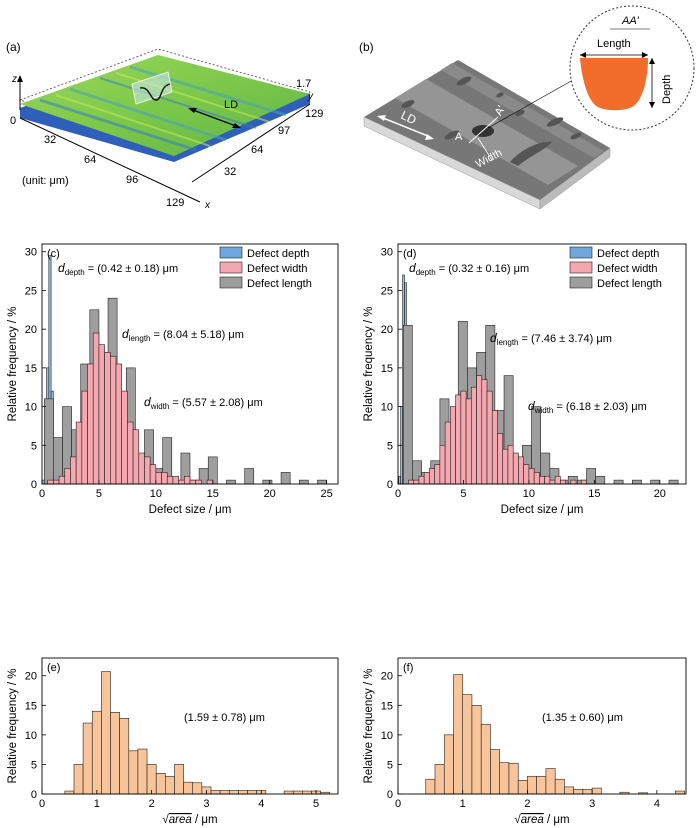  What do you see at coordinates (231, 105) in the screenshot?
I see `ld-label: LD` at bounding box center [231, 105].